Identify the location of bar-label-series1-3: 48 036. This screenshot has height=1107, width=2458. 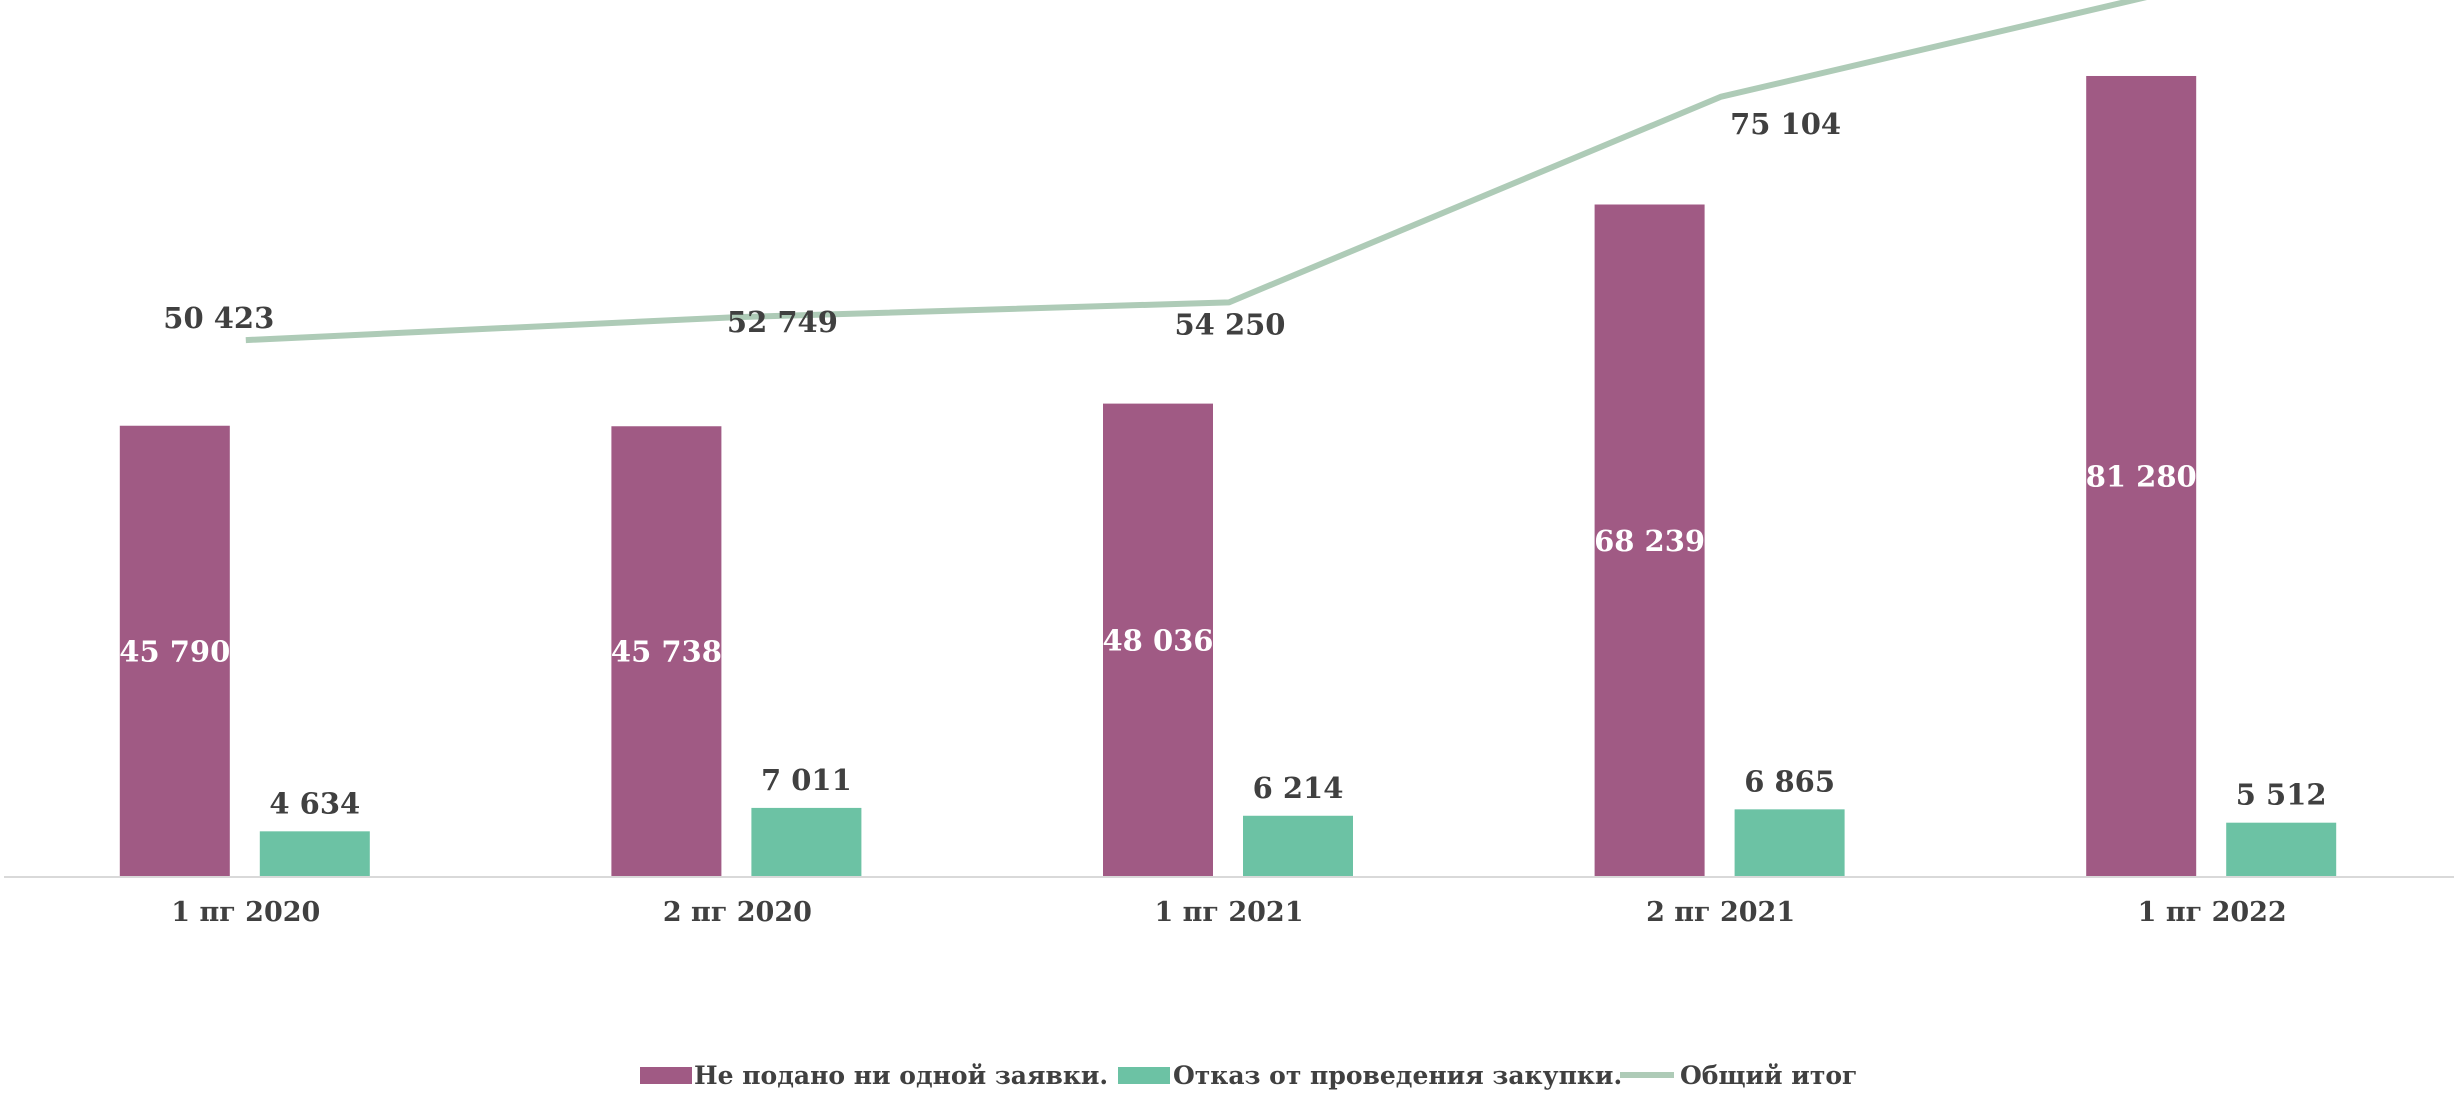
(1158, 640).